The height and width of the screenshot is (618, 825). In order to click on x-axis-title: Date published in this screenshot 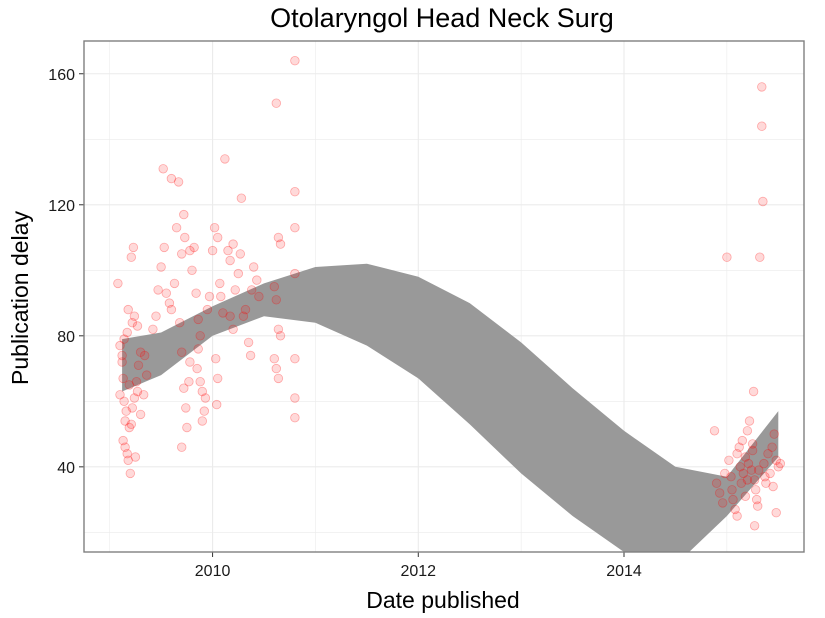, I will do `click(442, 600)`.